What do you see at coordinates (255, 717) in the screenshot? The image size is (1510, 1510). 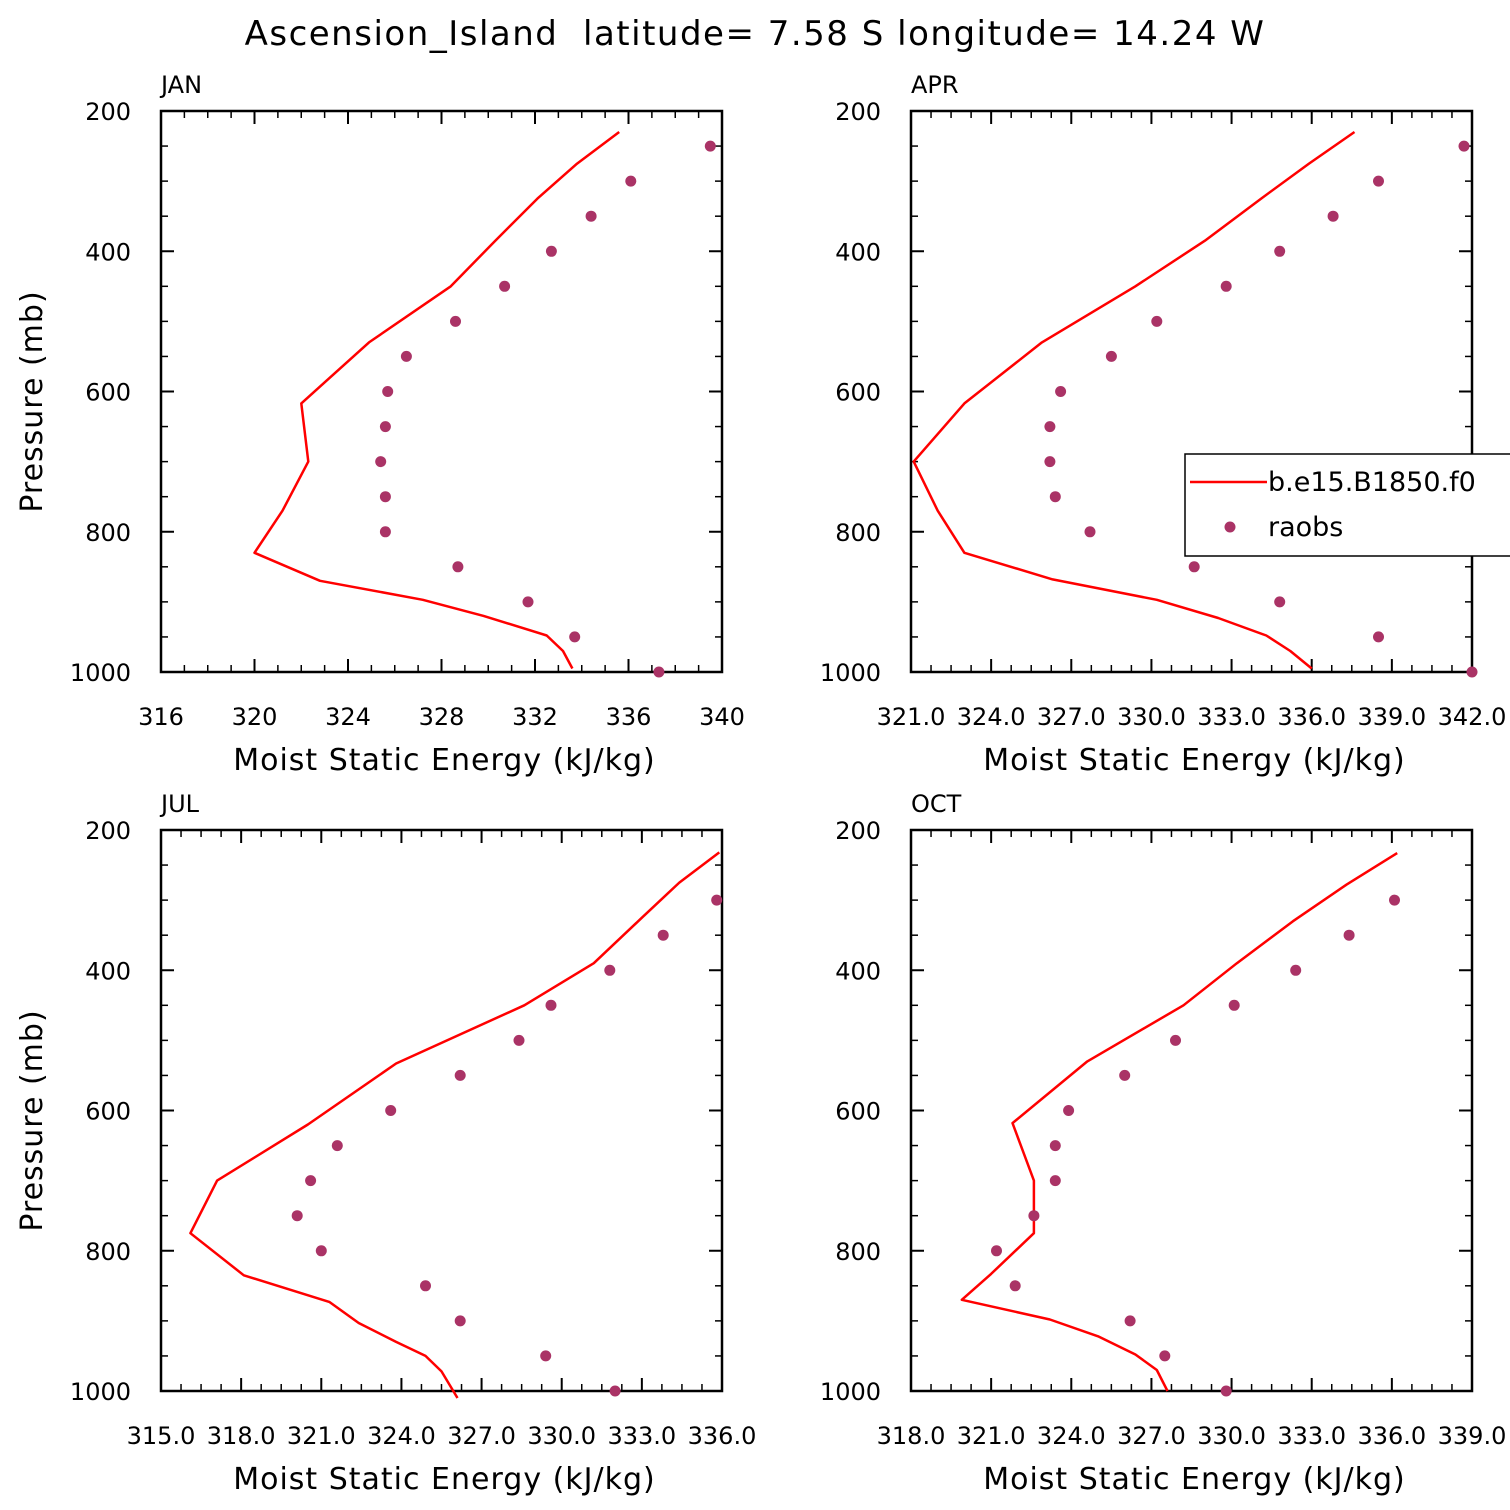 I see `x-tick-label: 320` at bounding box center [255, 717].